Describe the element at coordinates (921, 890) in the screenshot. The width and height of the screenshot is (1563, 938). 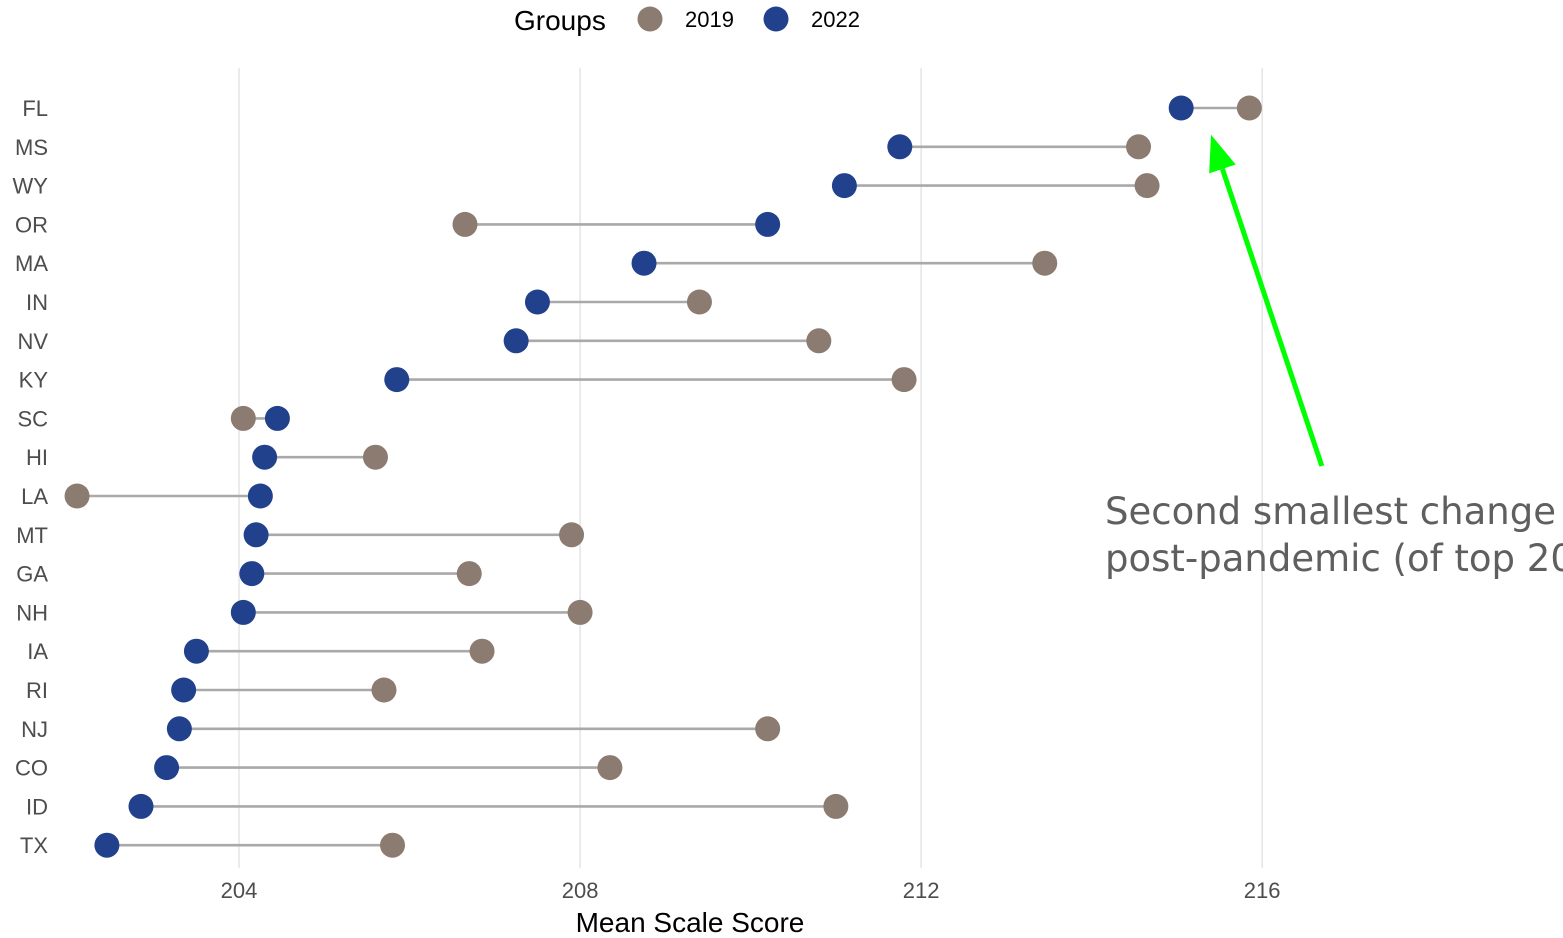
I see `x-tick-label-212: 212` at that location.